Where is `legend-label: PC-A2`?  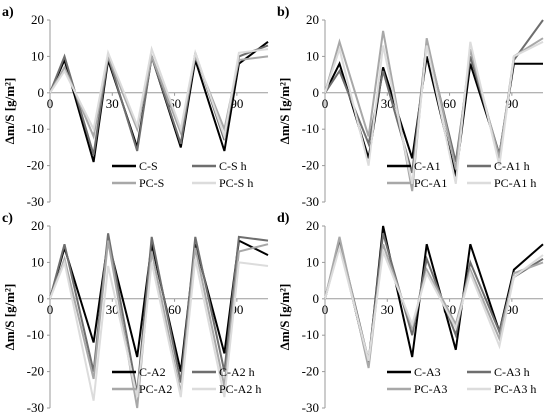 legend-label: PC-A2 is located at coordinates (155, 389).